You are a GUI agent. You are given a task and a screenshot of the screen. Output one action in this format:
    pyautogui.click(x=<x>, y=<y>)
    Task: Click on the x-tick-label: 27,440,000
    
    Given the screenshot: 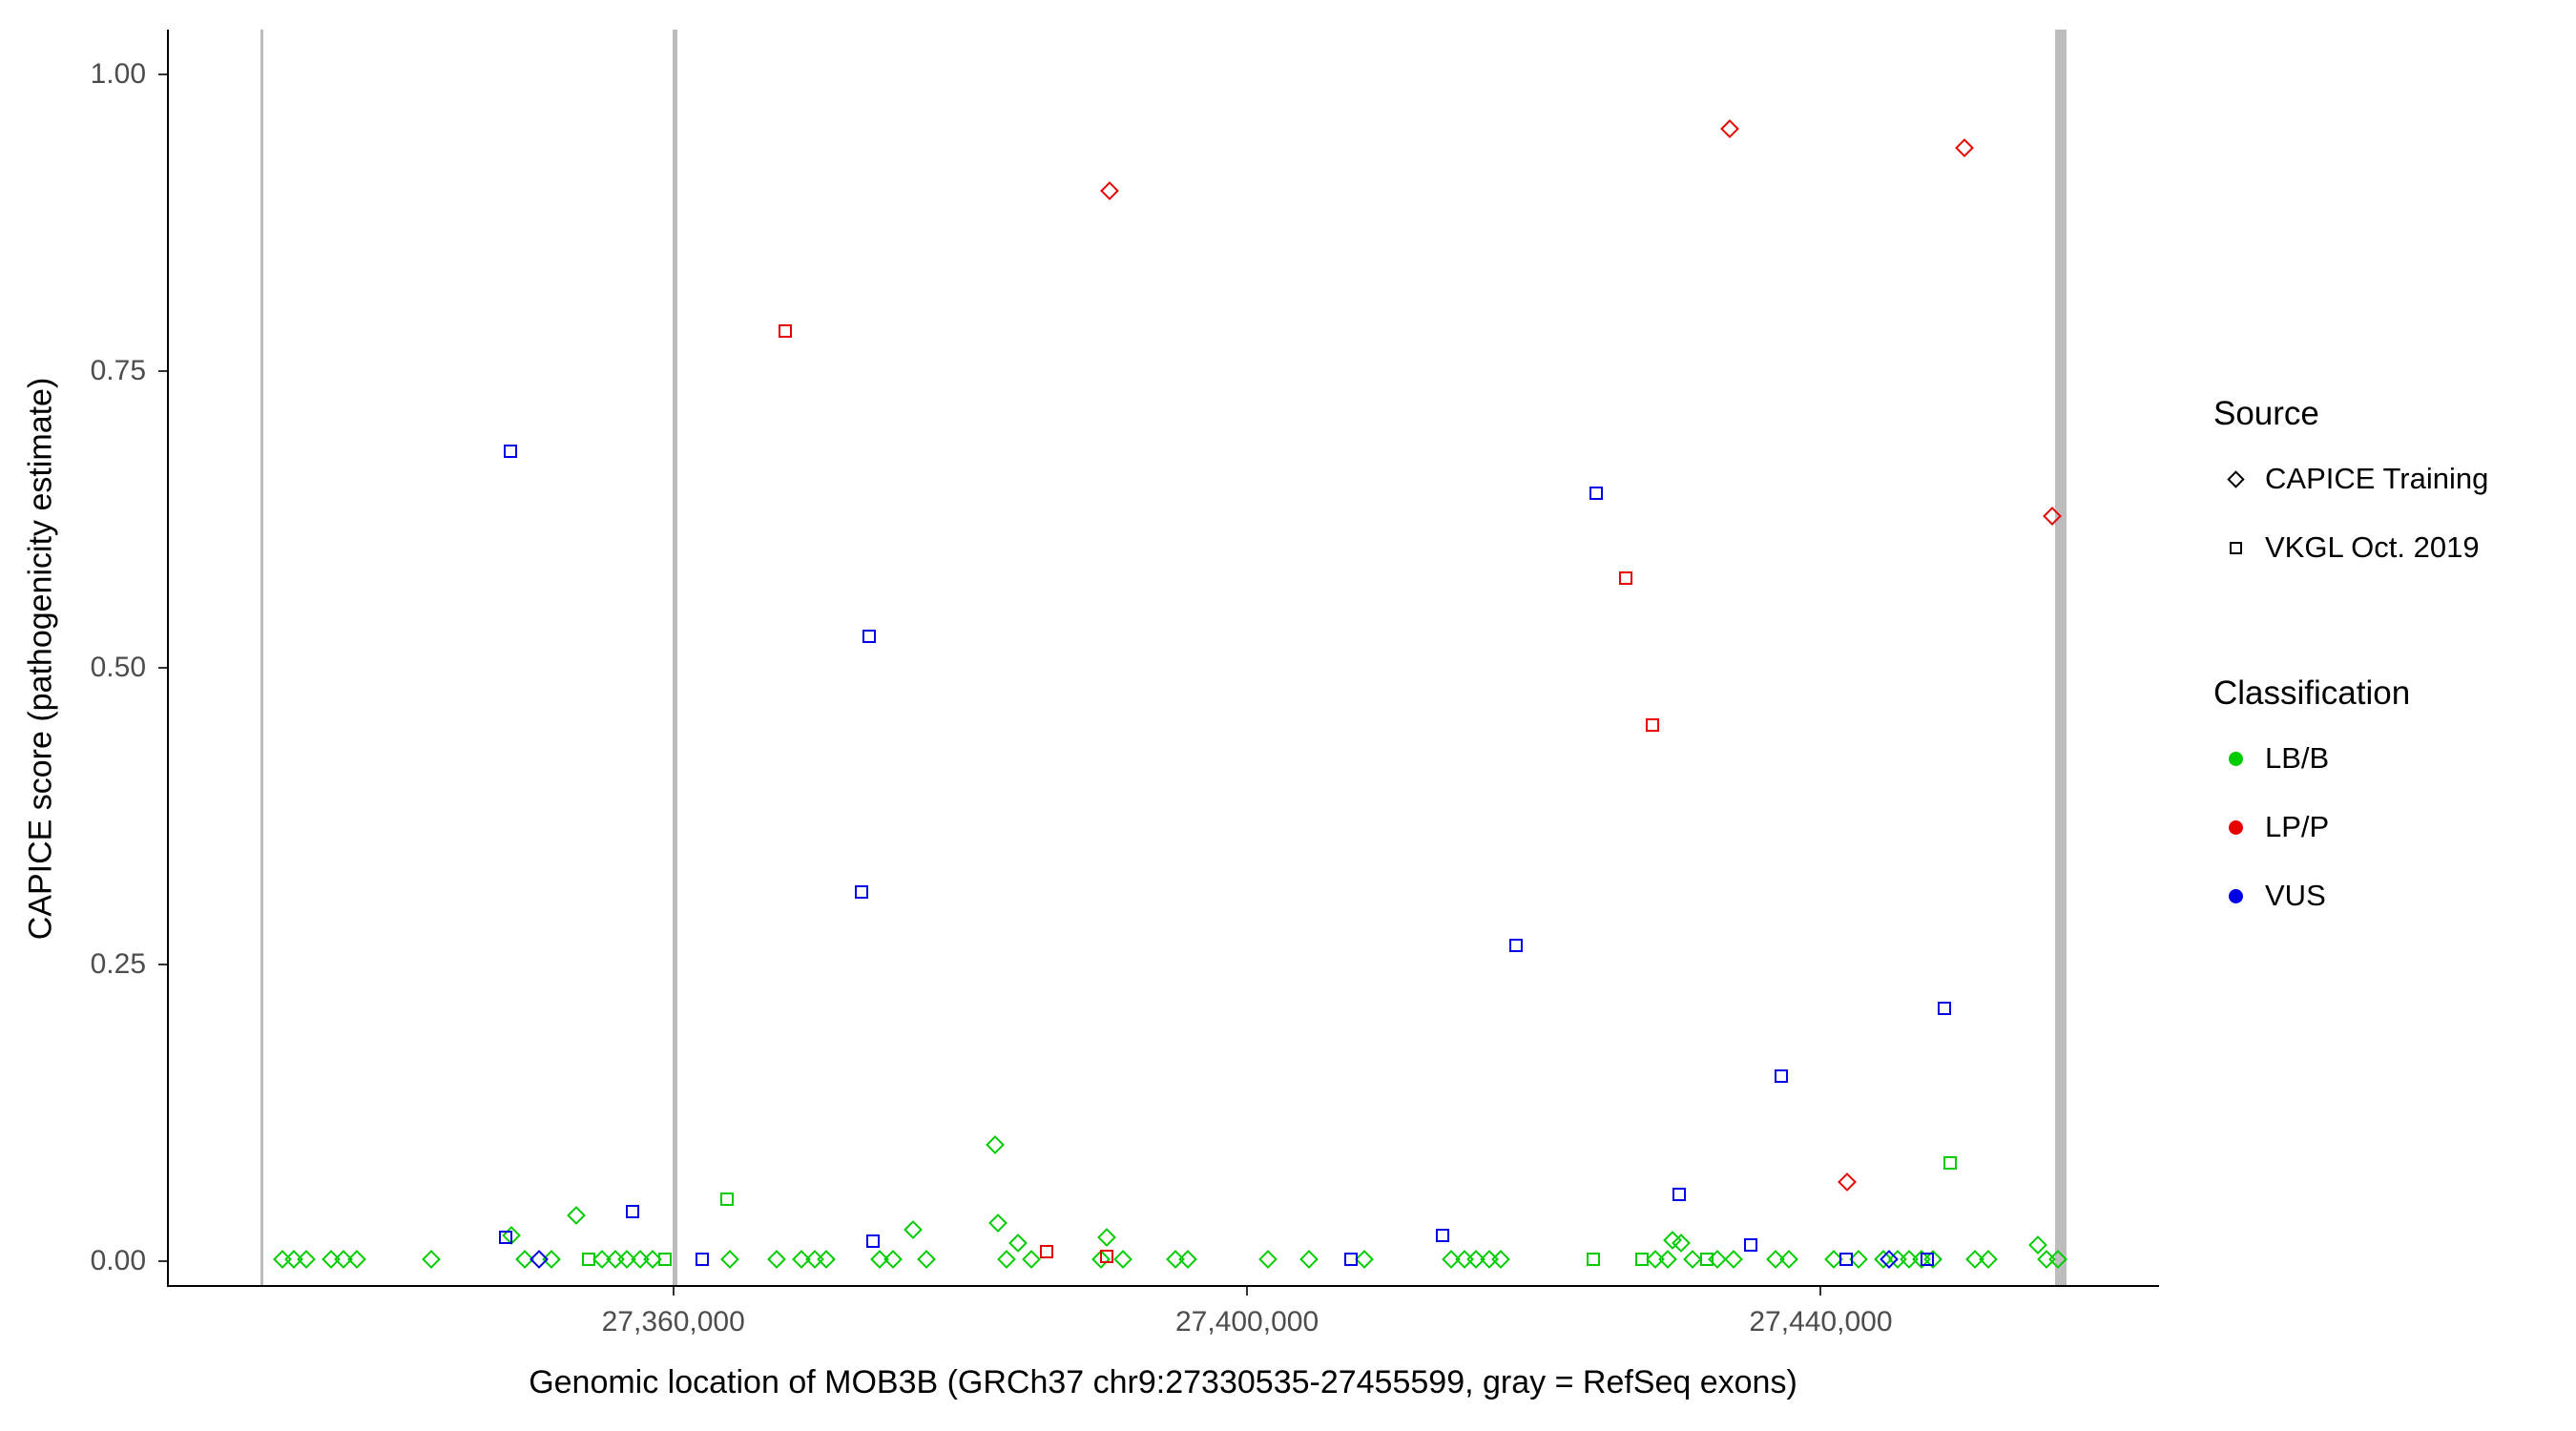 What is the action you would take?
    pyautogui.click(x=1821, y=1322)
    